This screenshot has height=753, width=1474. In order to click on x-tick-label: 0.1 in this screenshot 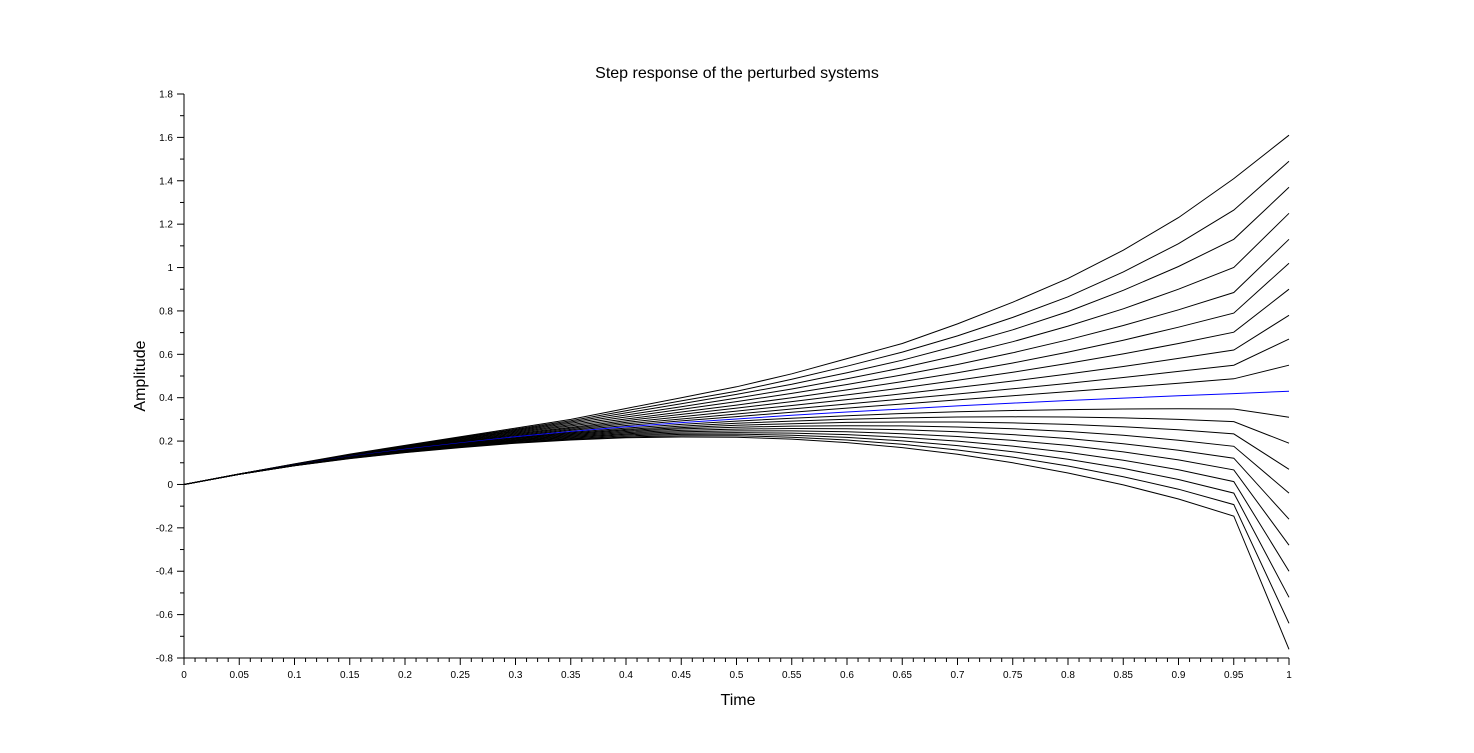, I will do `click(295, 675)`.